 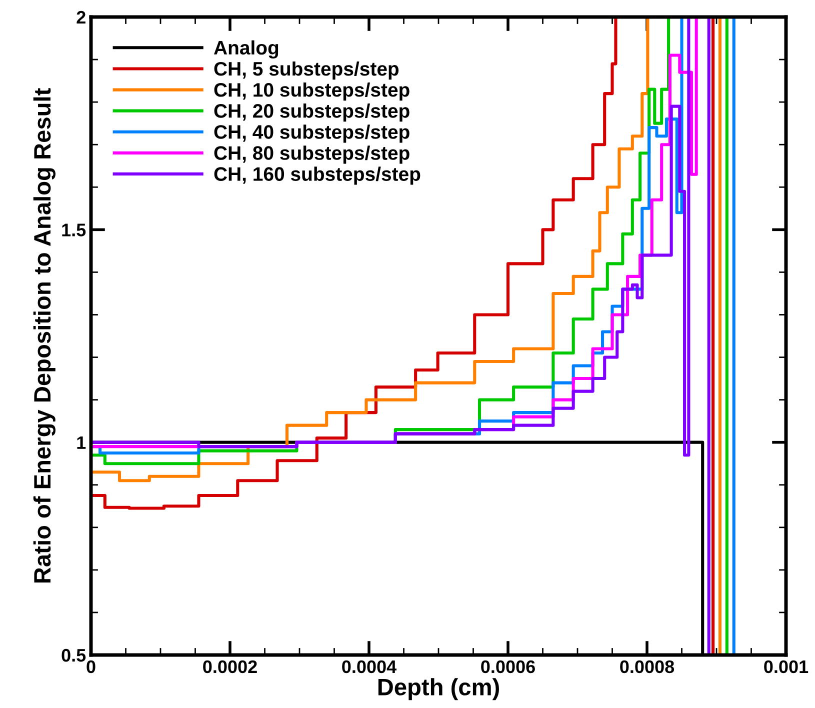 What do you see at coordinates (312, 91) in the screenshot?
I see `legend-label: CH, 10 substeps/step` at bounding box center [312, 91].